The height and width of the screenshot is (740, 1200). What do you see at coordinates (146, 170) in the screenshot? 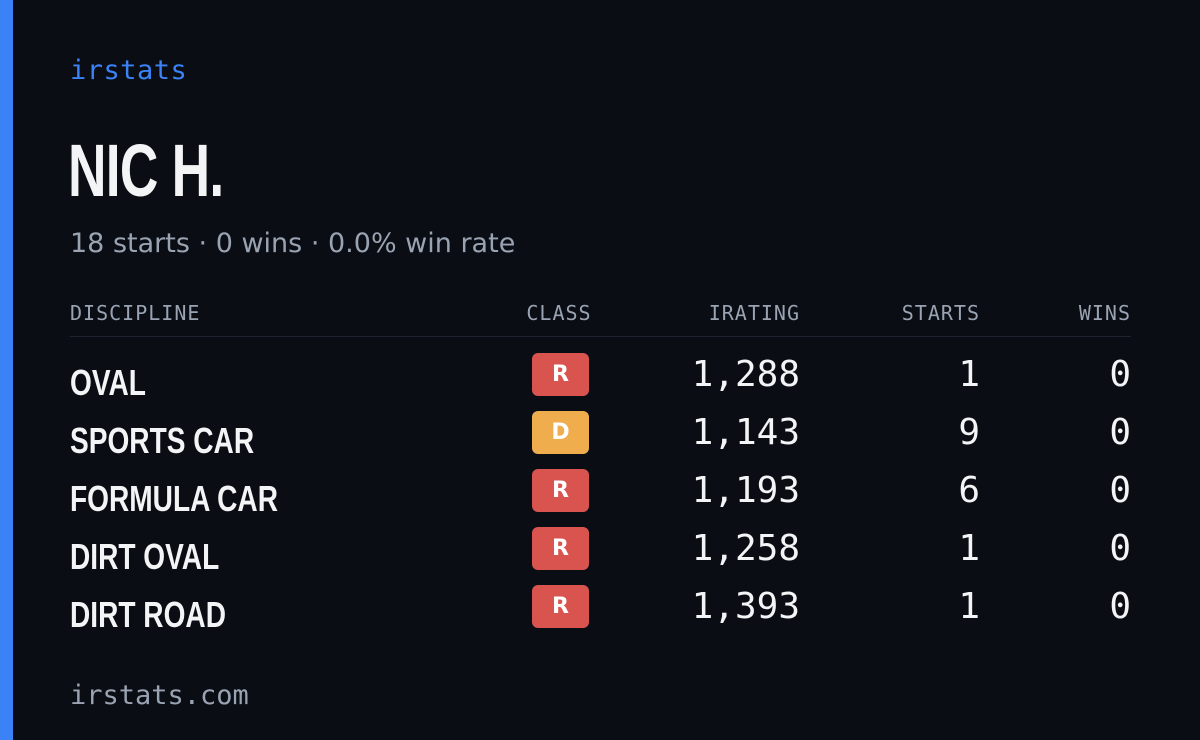
I see `player-name: NIC H.` at bounding box center [146, 170].